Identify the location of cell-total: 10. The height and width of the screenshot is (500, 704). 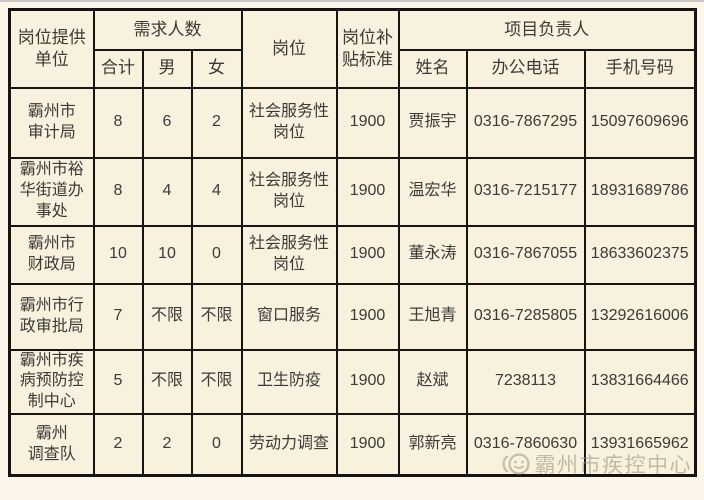
(118, 254).